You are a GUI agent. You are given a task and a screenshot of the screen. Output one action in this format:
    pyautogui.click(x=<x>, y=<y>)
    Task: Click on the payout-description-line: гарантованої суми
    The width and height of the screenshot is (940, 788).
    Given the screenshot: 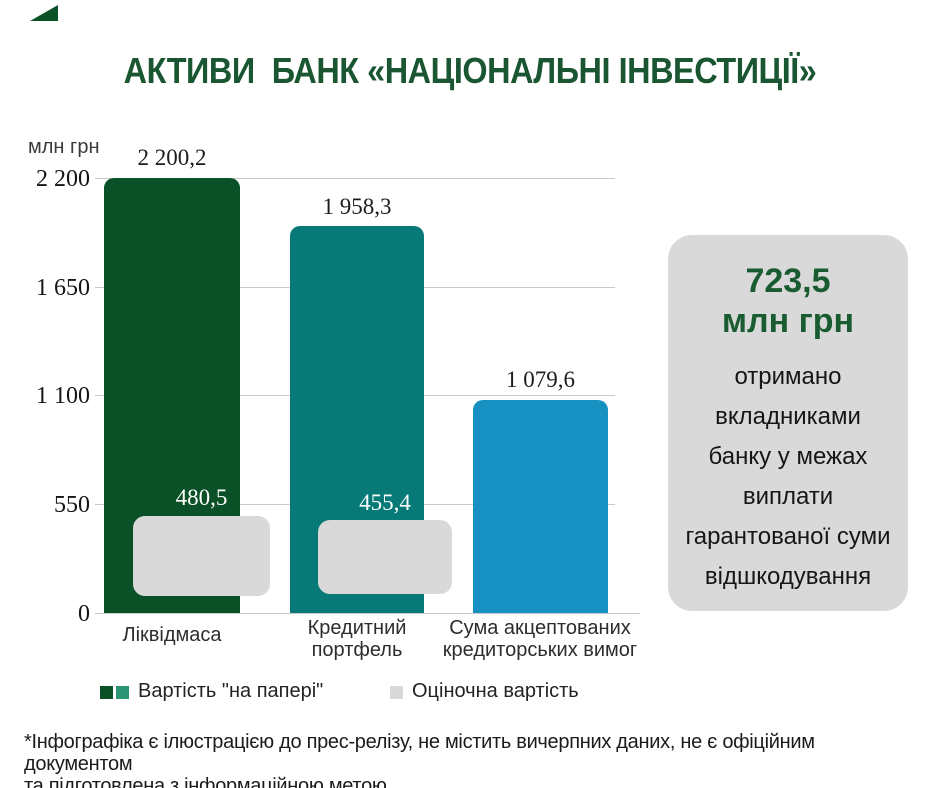 What is the action you would take?
    pyautogui.click(x=788, y=536)
    